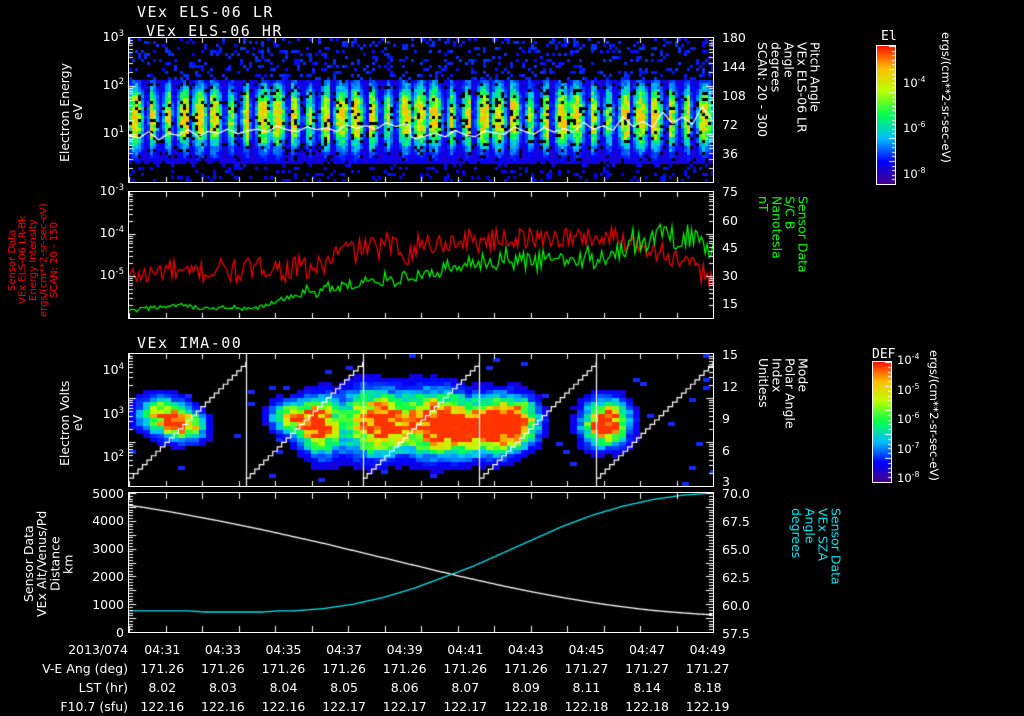 This screenshot has height=716, width=1024. What do you see at coordinates (886, 115) in the screenshot?
I see `colorbar1` at bounding box center [886, 115].